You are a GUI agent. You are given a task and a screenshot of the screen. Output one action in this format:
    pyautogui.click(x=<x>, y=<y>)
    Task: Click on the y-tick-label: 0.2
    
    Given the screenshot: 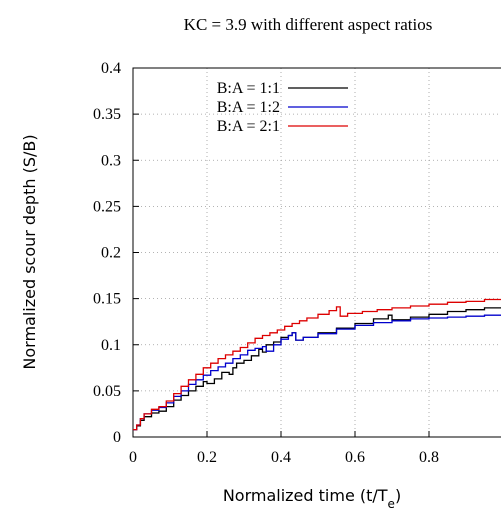 What is the action you would take?
    pyautogui.click(x=111, y=253)
    